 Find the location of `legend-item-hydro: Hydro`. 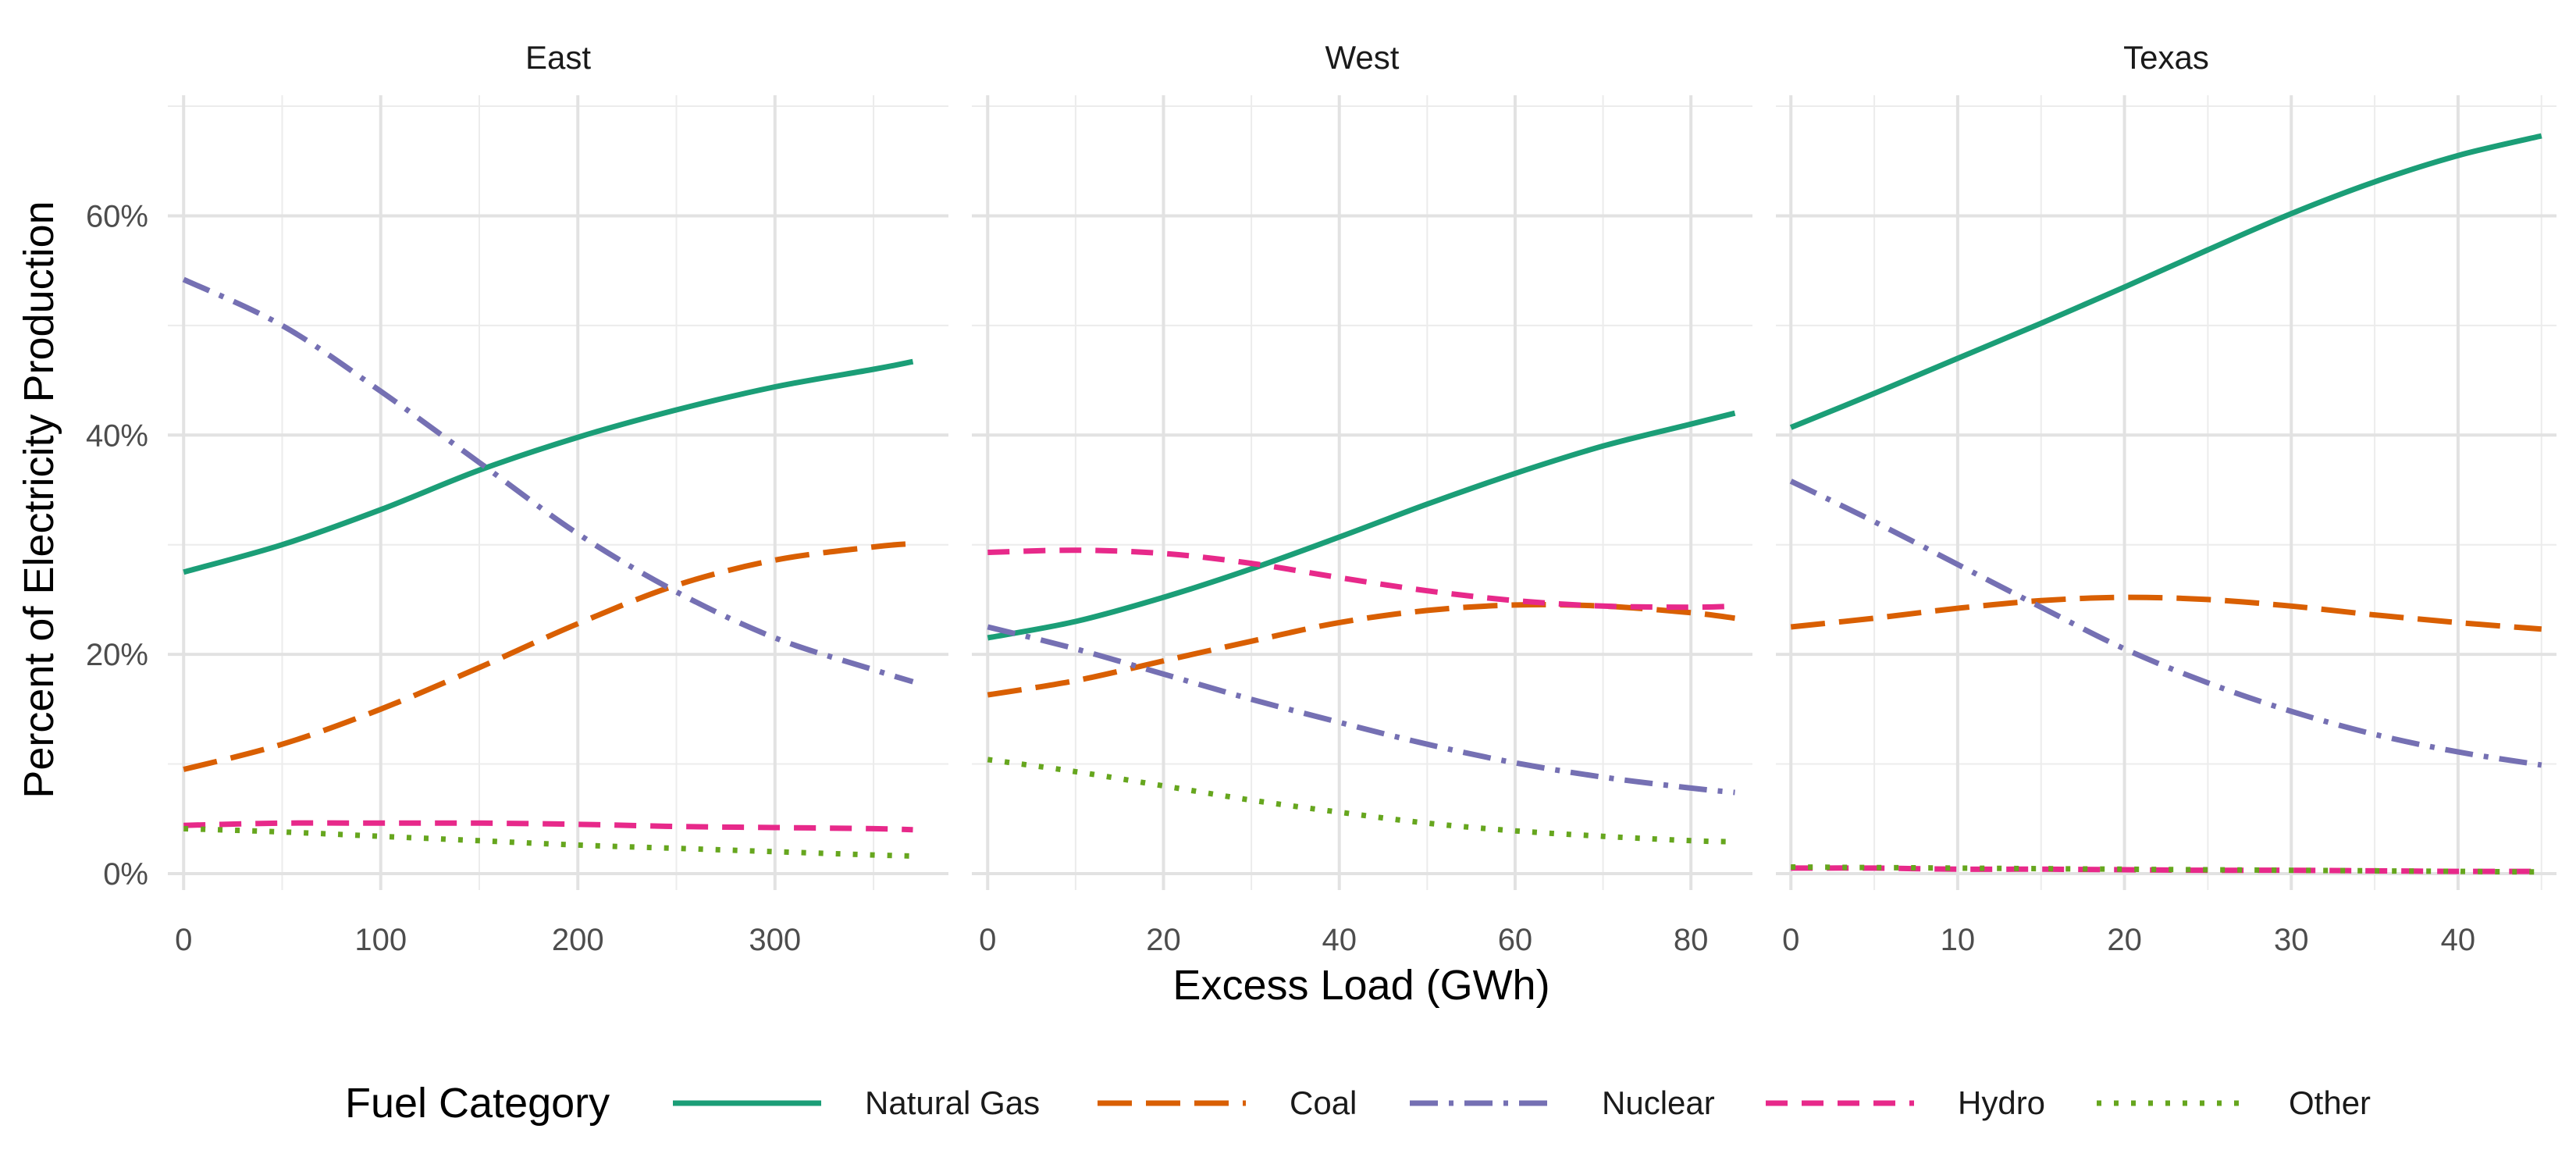

legend-item-hydro: Hydro is located at coordinates (1905, 1102).